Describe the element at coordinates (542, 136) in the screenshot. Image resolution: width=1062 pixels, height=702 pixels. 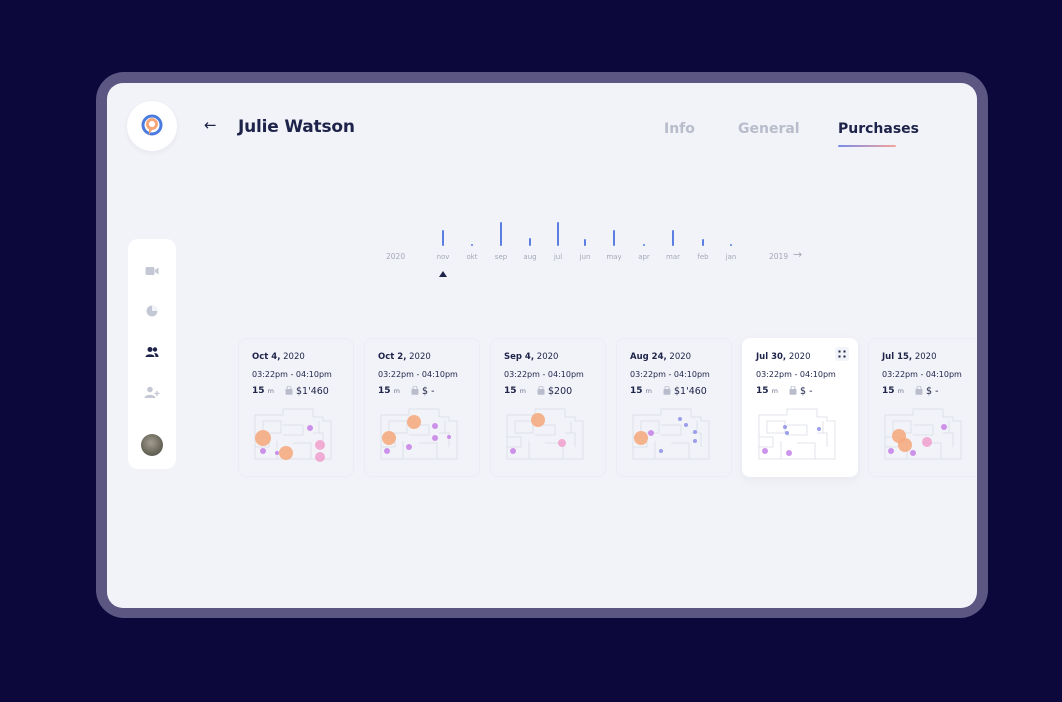
I see `tab-bar: Info General Purchases` at that location.